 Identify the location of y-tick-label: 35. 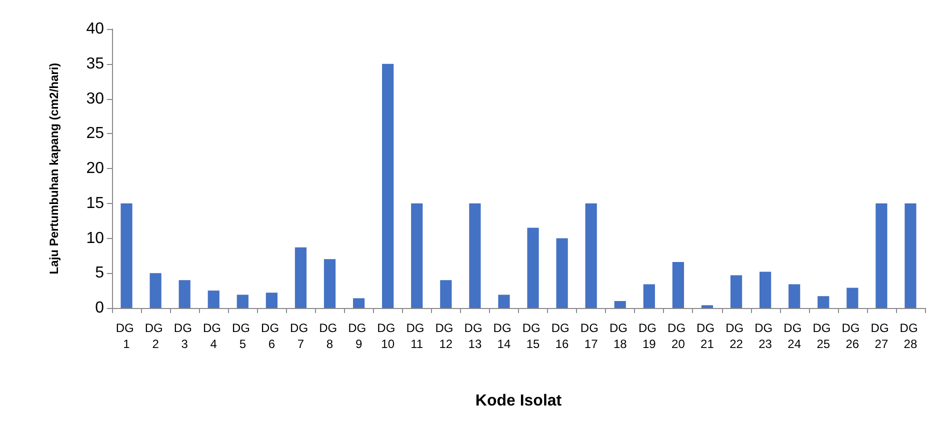
(95, 63).